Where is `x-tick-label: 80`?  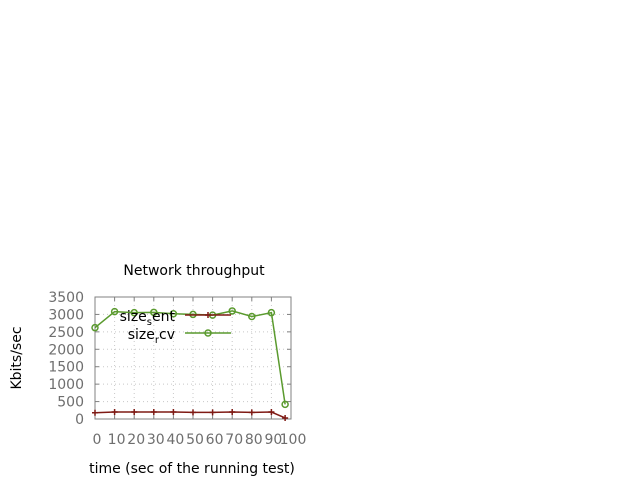
x-tick-label: 80 is located at coordinates (254, 440).